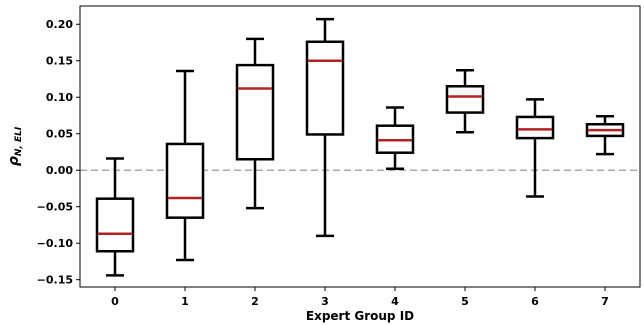 This screenshot has height=325, width=644. I want to click on y-tick-label: −0.10, so click(55, 243).